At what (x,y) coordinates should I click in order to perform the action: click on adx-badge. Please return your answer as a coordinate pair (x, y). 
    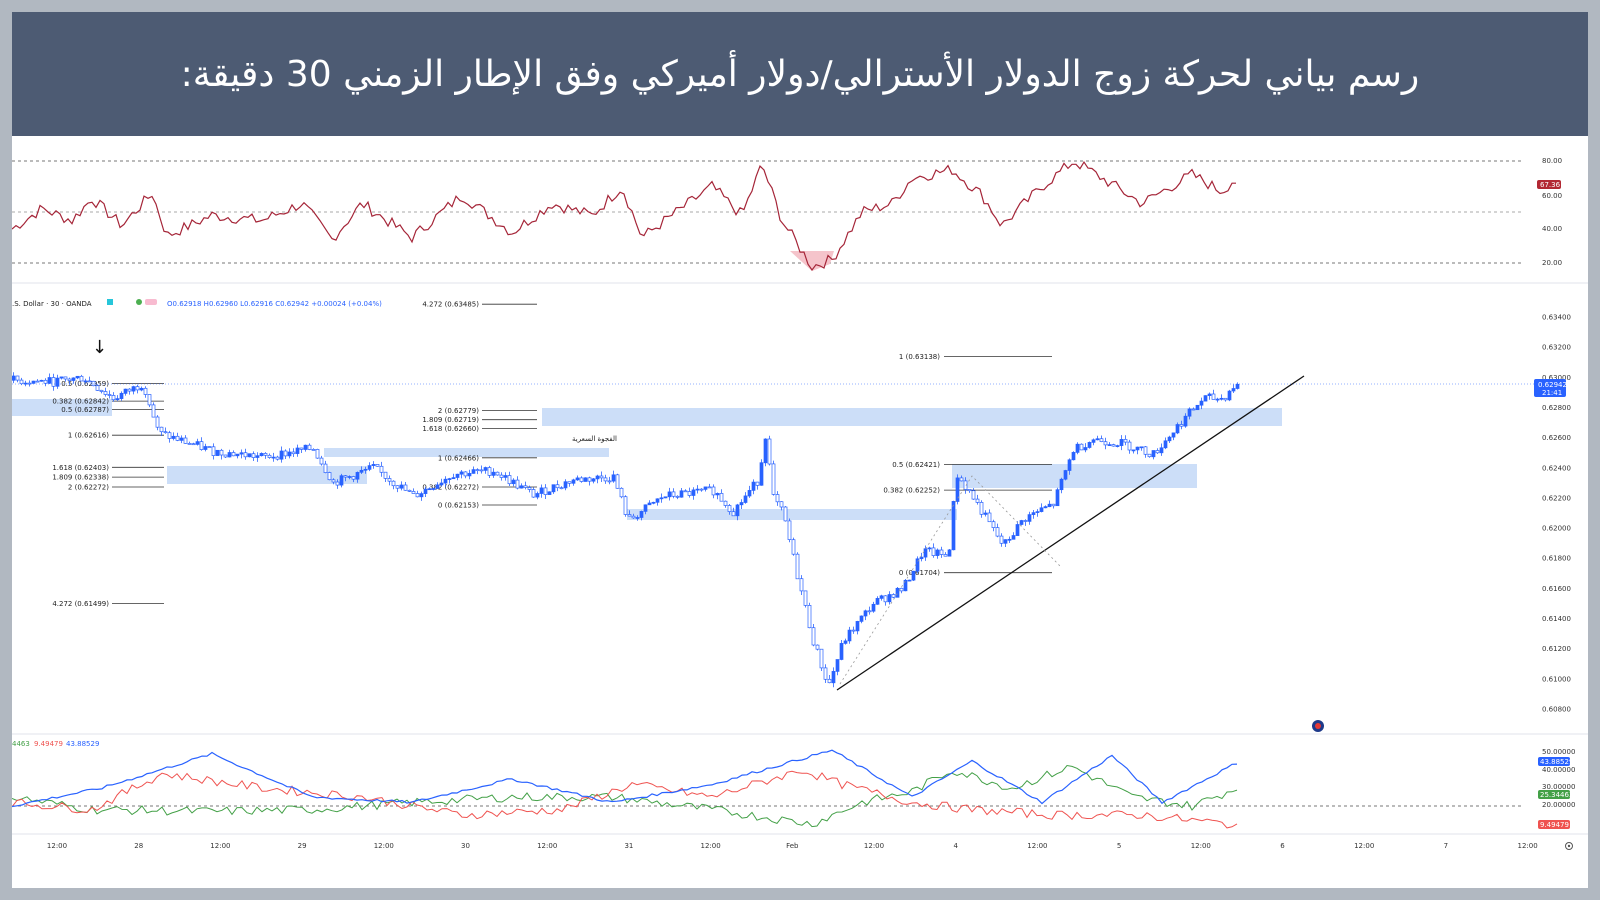
    Looking at the image, I should click on (1554, 761).